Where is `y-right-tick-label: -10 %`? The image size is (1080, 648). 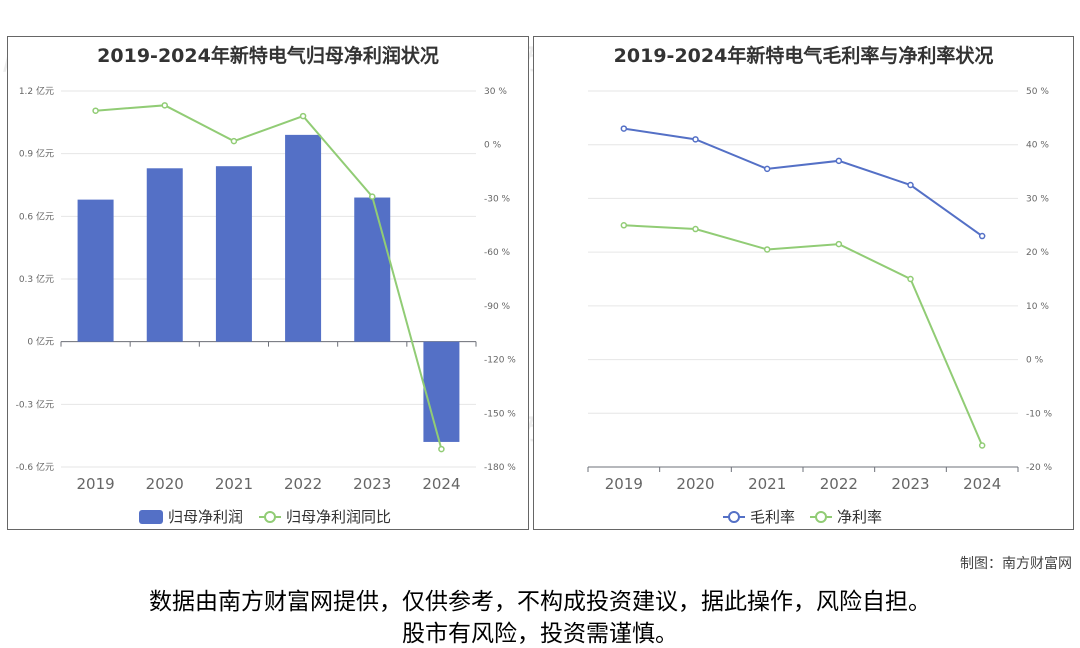 y-right-tick-label: -10 % is located at coordinates (1039, 414).